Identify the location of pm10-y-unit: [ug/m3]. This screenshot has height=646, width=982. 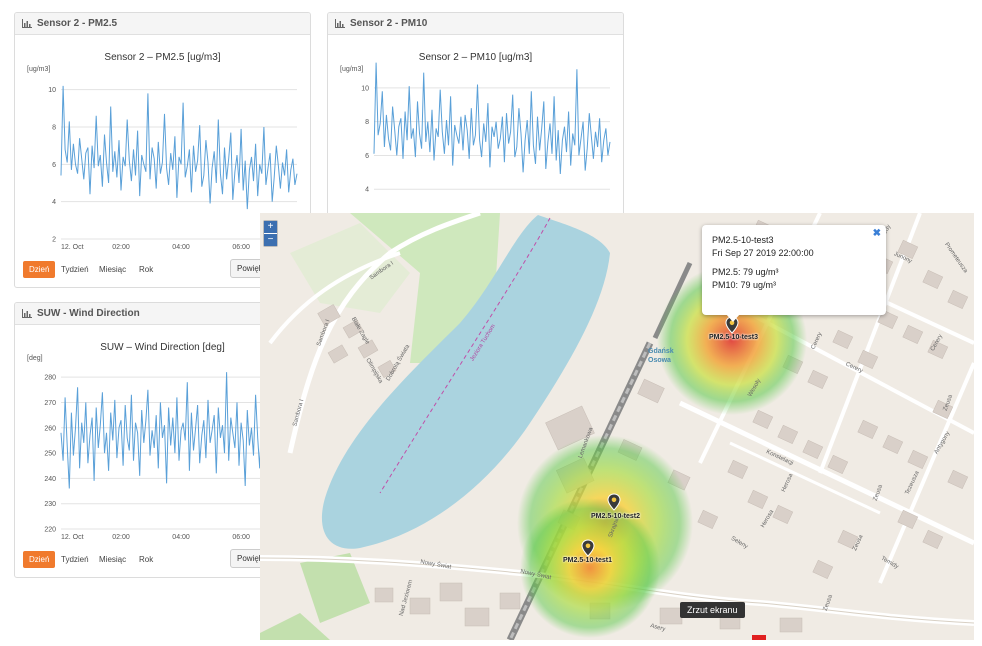
(352, 69).